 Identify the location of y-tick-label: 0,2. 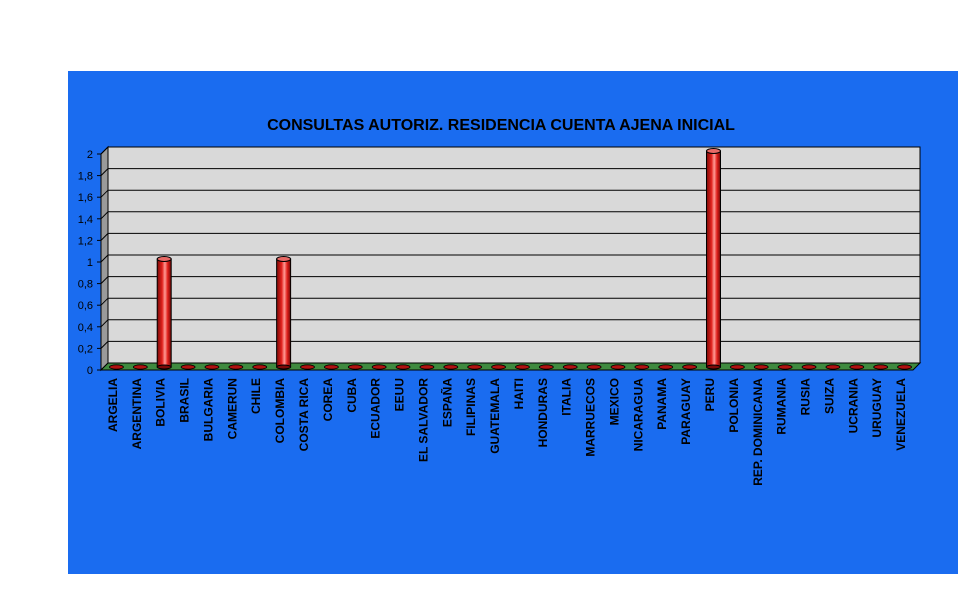
(85, 349).